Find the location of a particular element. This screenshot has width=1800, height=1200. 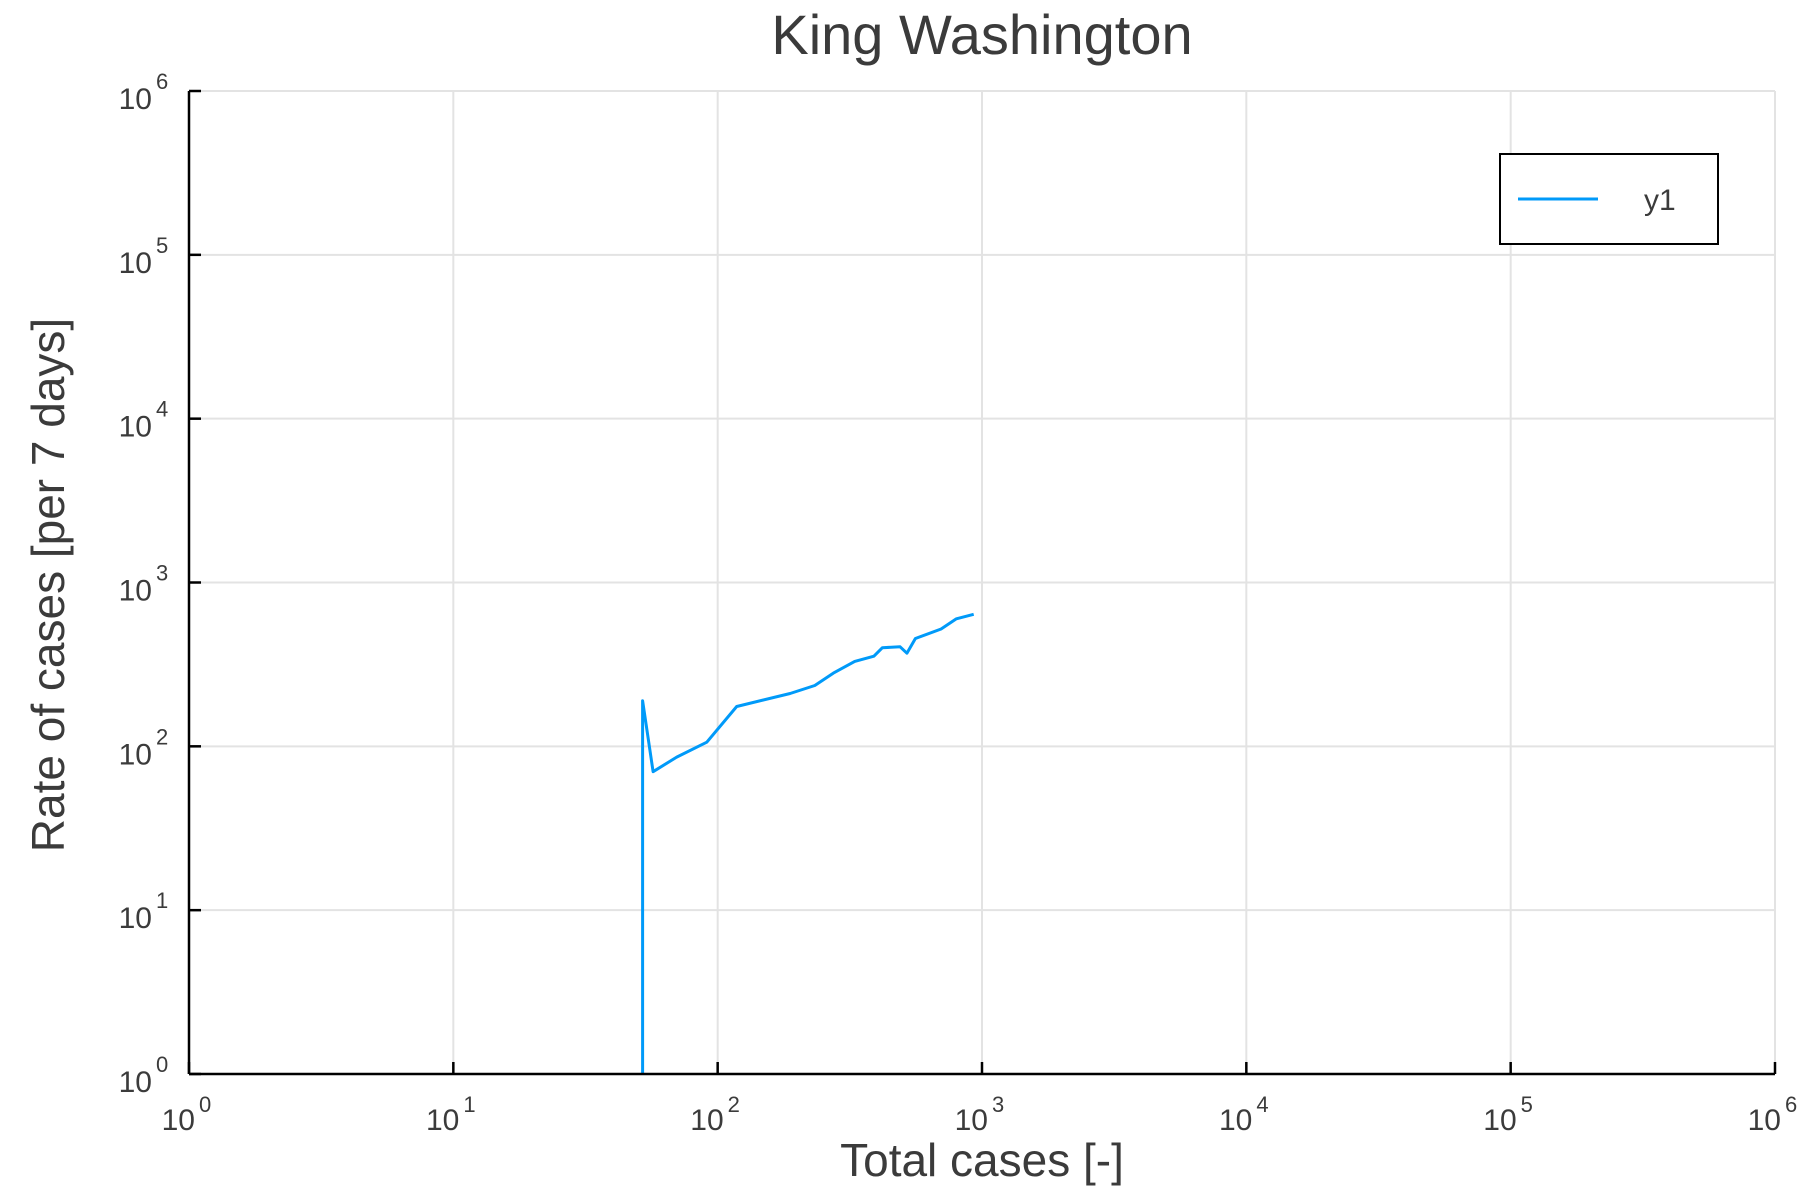

series-layer is located at coordinates (808, 843).